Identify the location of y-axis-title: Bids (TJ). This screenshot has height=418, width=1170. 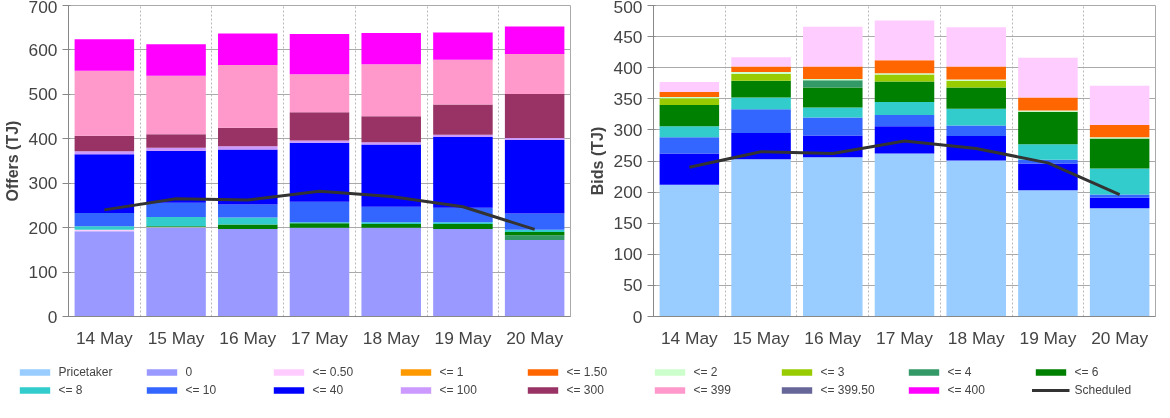
(597, 161).